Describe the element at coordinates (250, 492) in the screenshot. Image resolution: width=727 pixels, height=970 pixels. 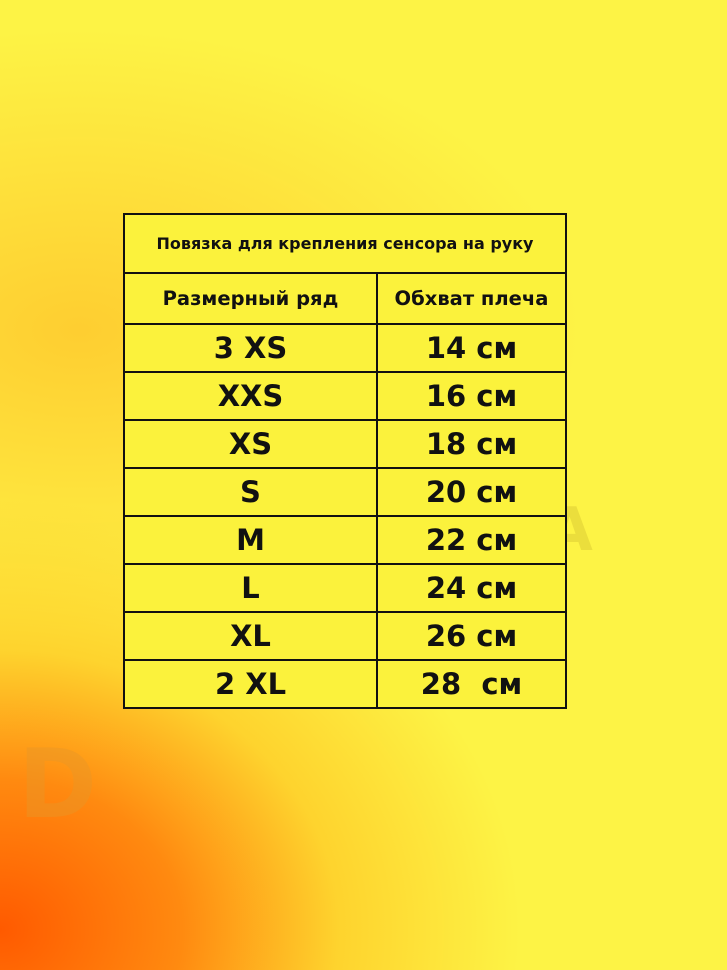
I see `size-cell: S` at that location.